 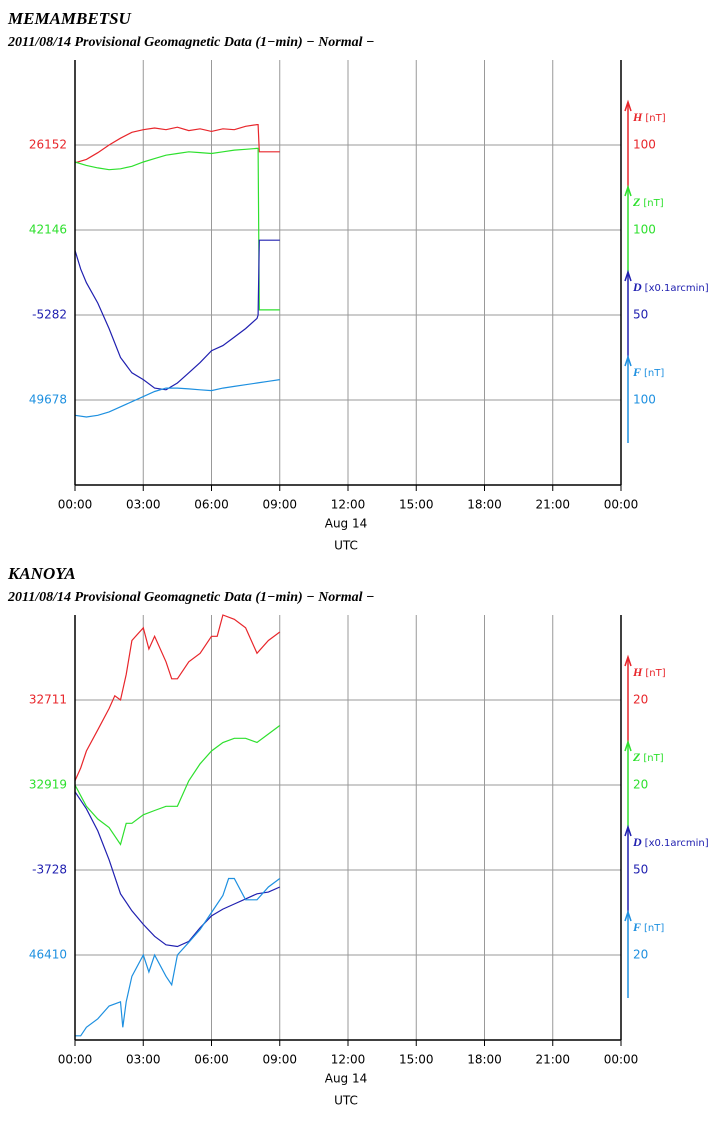 I want to click on ref-label: 32711, so click(x=48, y=700).